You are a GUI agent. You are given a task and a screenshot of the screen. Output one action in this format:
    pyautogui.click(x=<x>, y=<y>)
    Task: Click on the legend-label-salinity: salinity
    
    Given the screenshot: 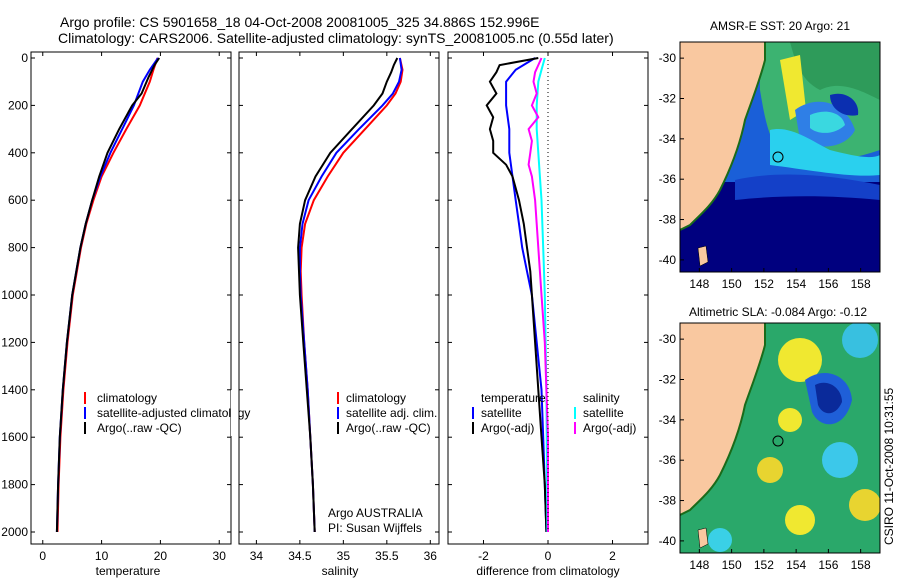 What is the action you would take?
    pyautogui.click(x=601, y=398)
    